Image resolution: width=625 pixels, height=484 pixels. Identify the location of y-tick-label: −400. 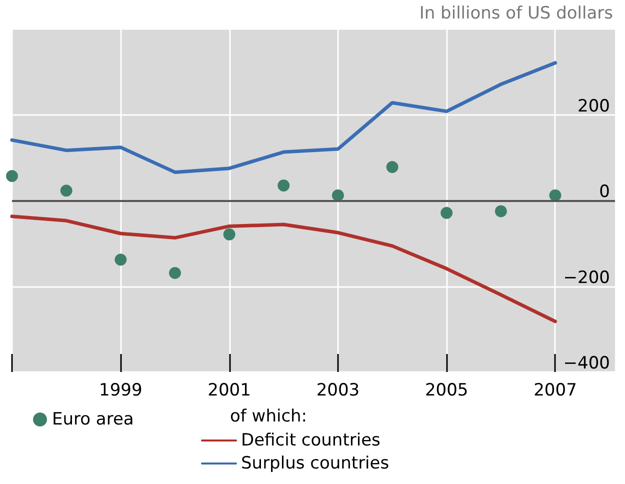
(586, 364).